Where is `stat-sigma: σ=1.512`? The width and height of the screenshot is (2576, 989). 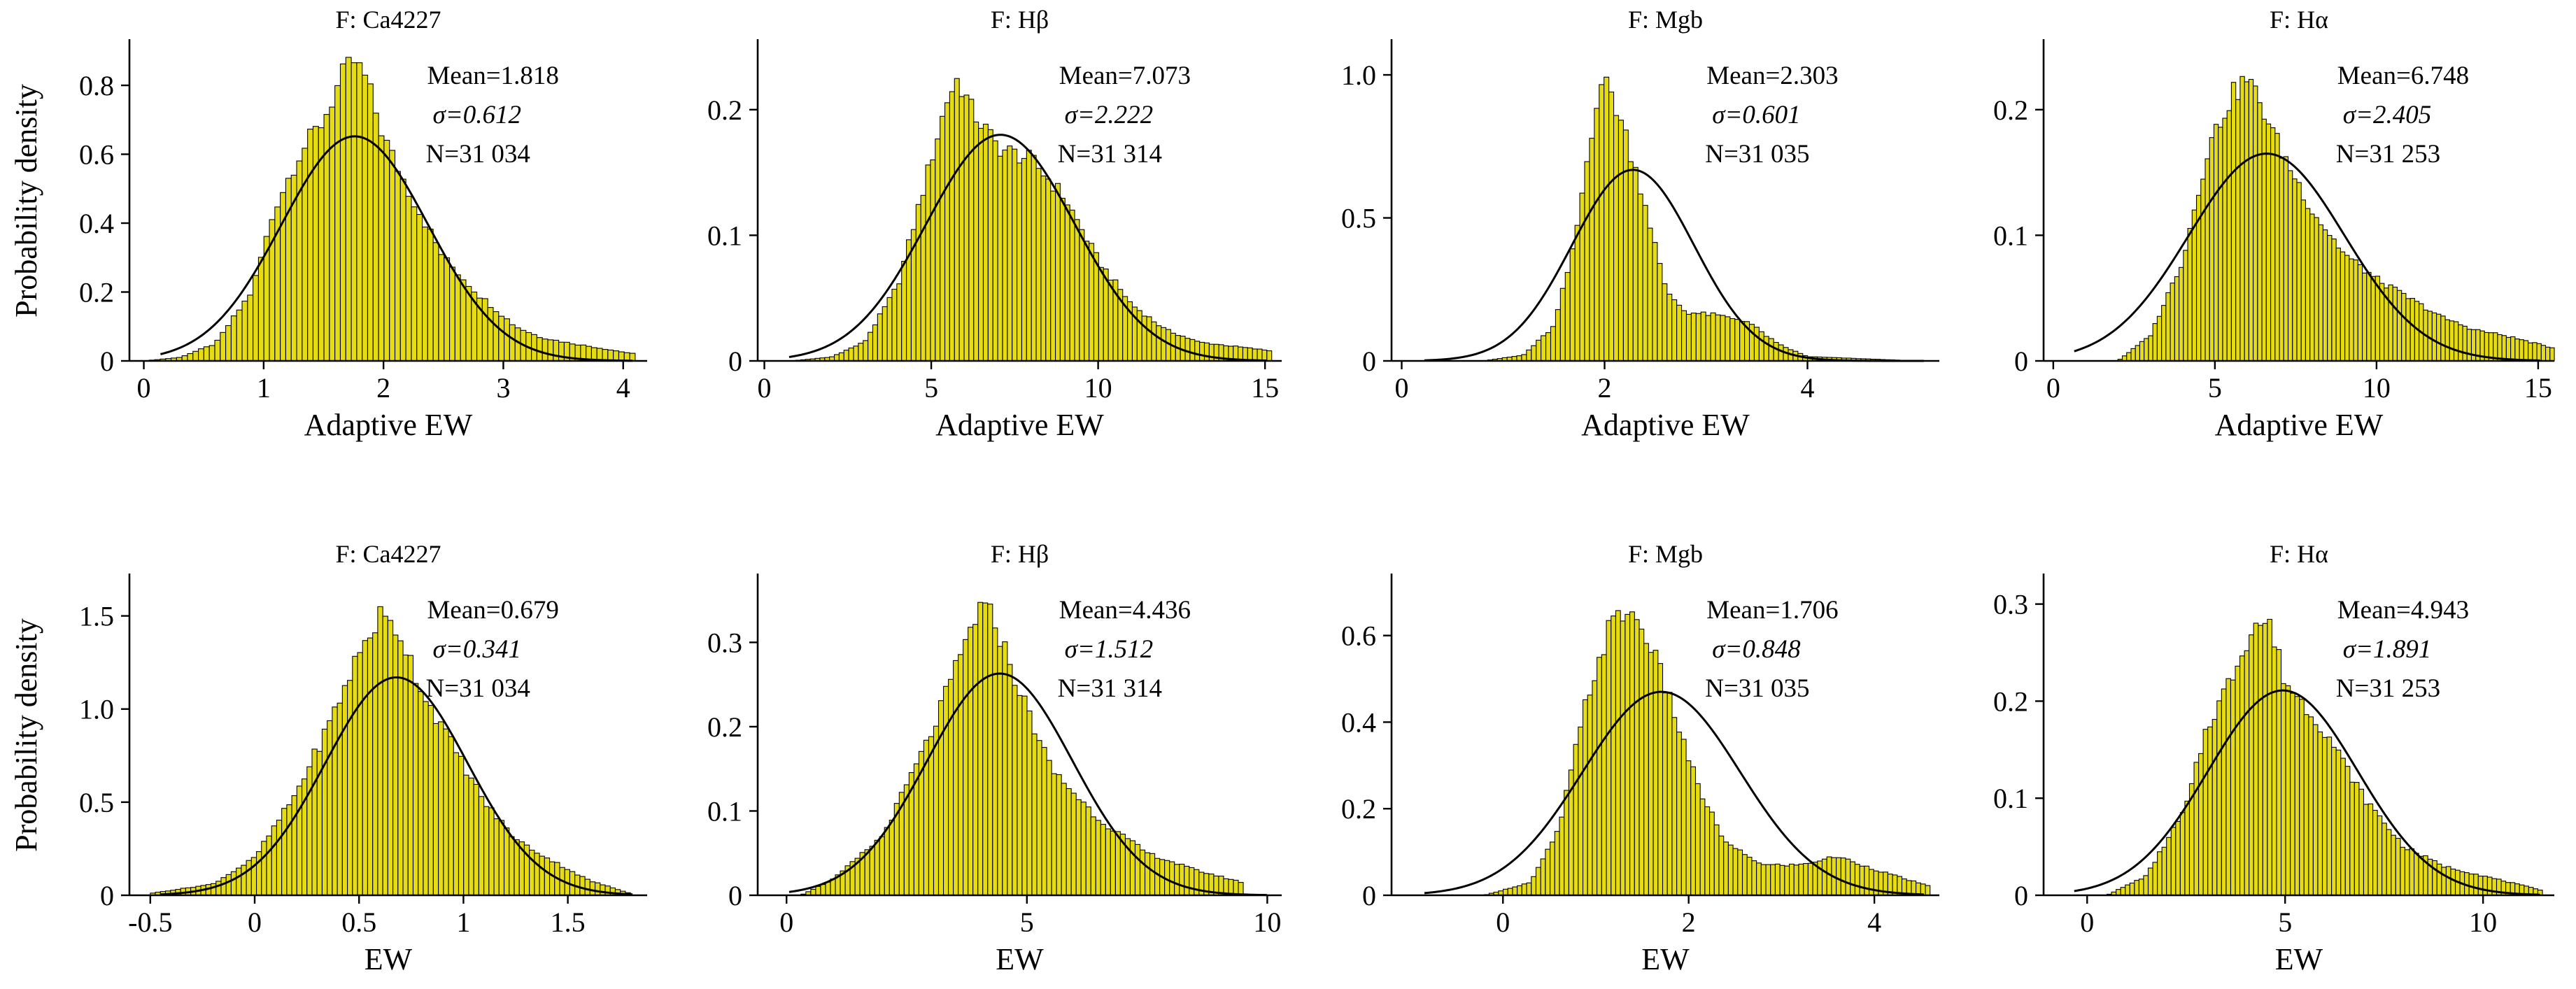 stat-sigma: σ=1.512 is located at coordinates (1109, 649).